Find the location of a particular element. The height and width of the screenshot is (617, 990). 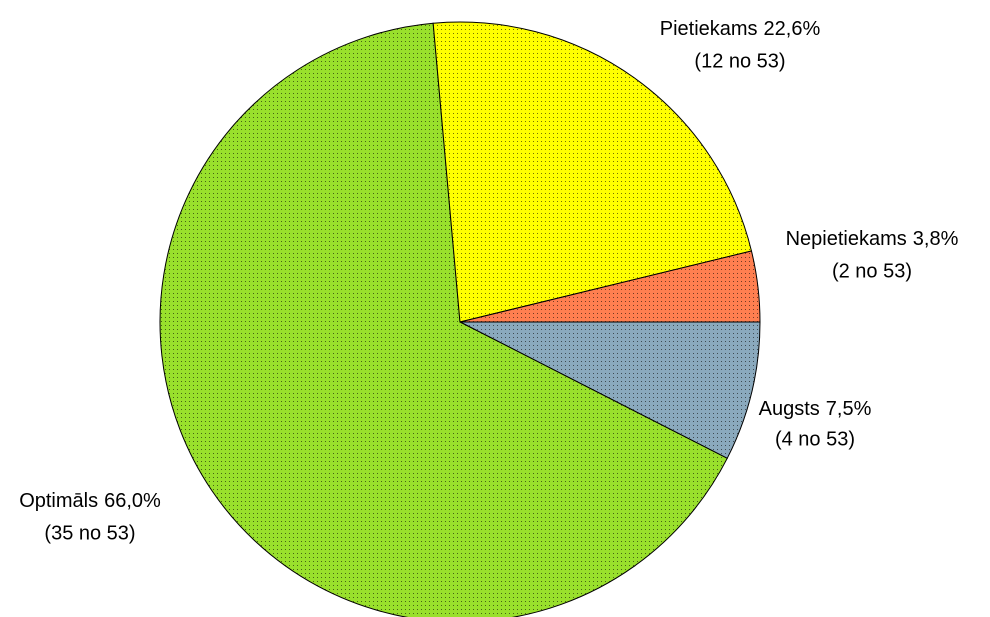

slice-percent: 66,0% is located at coordinates (132, 501).